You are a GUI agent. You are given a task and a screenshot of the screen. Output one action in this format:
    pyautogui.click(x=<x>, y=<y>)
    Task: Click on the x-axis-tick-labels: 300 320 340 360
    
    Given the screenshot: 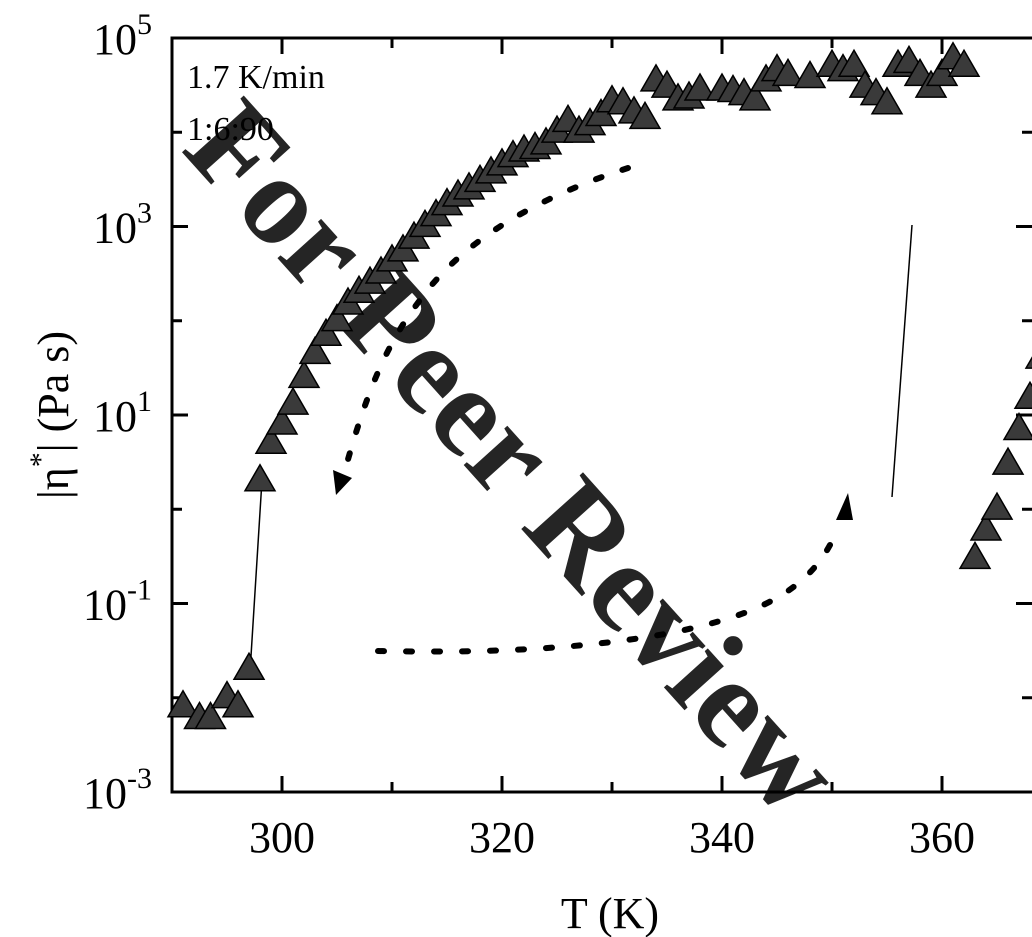 What is the action you would take?
    pyautogui.click(x=612, y=837)
    